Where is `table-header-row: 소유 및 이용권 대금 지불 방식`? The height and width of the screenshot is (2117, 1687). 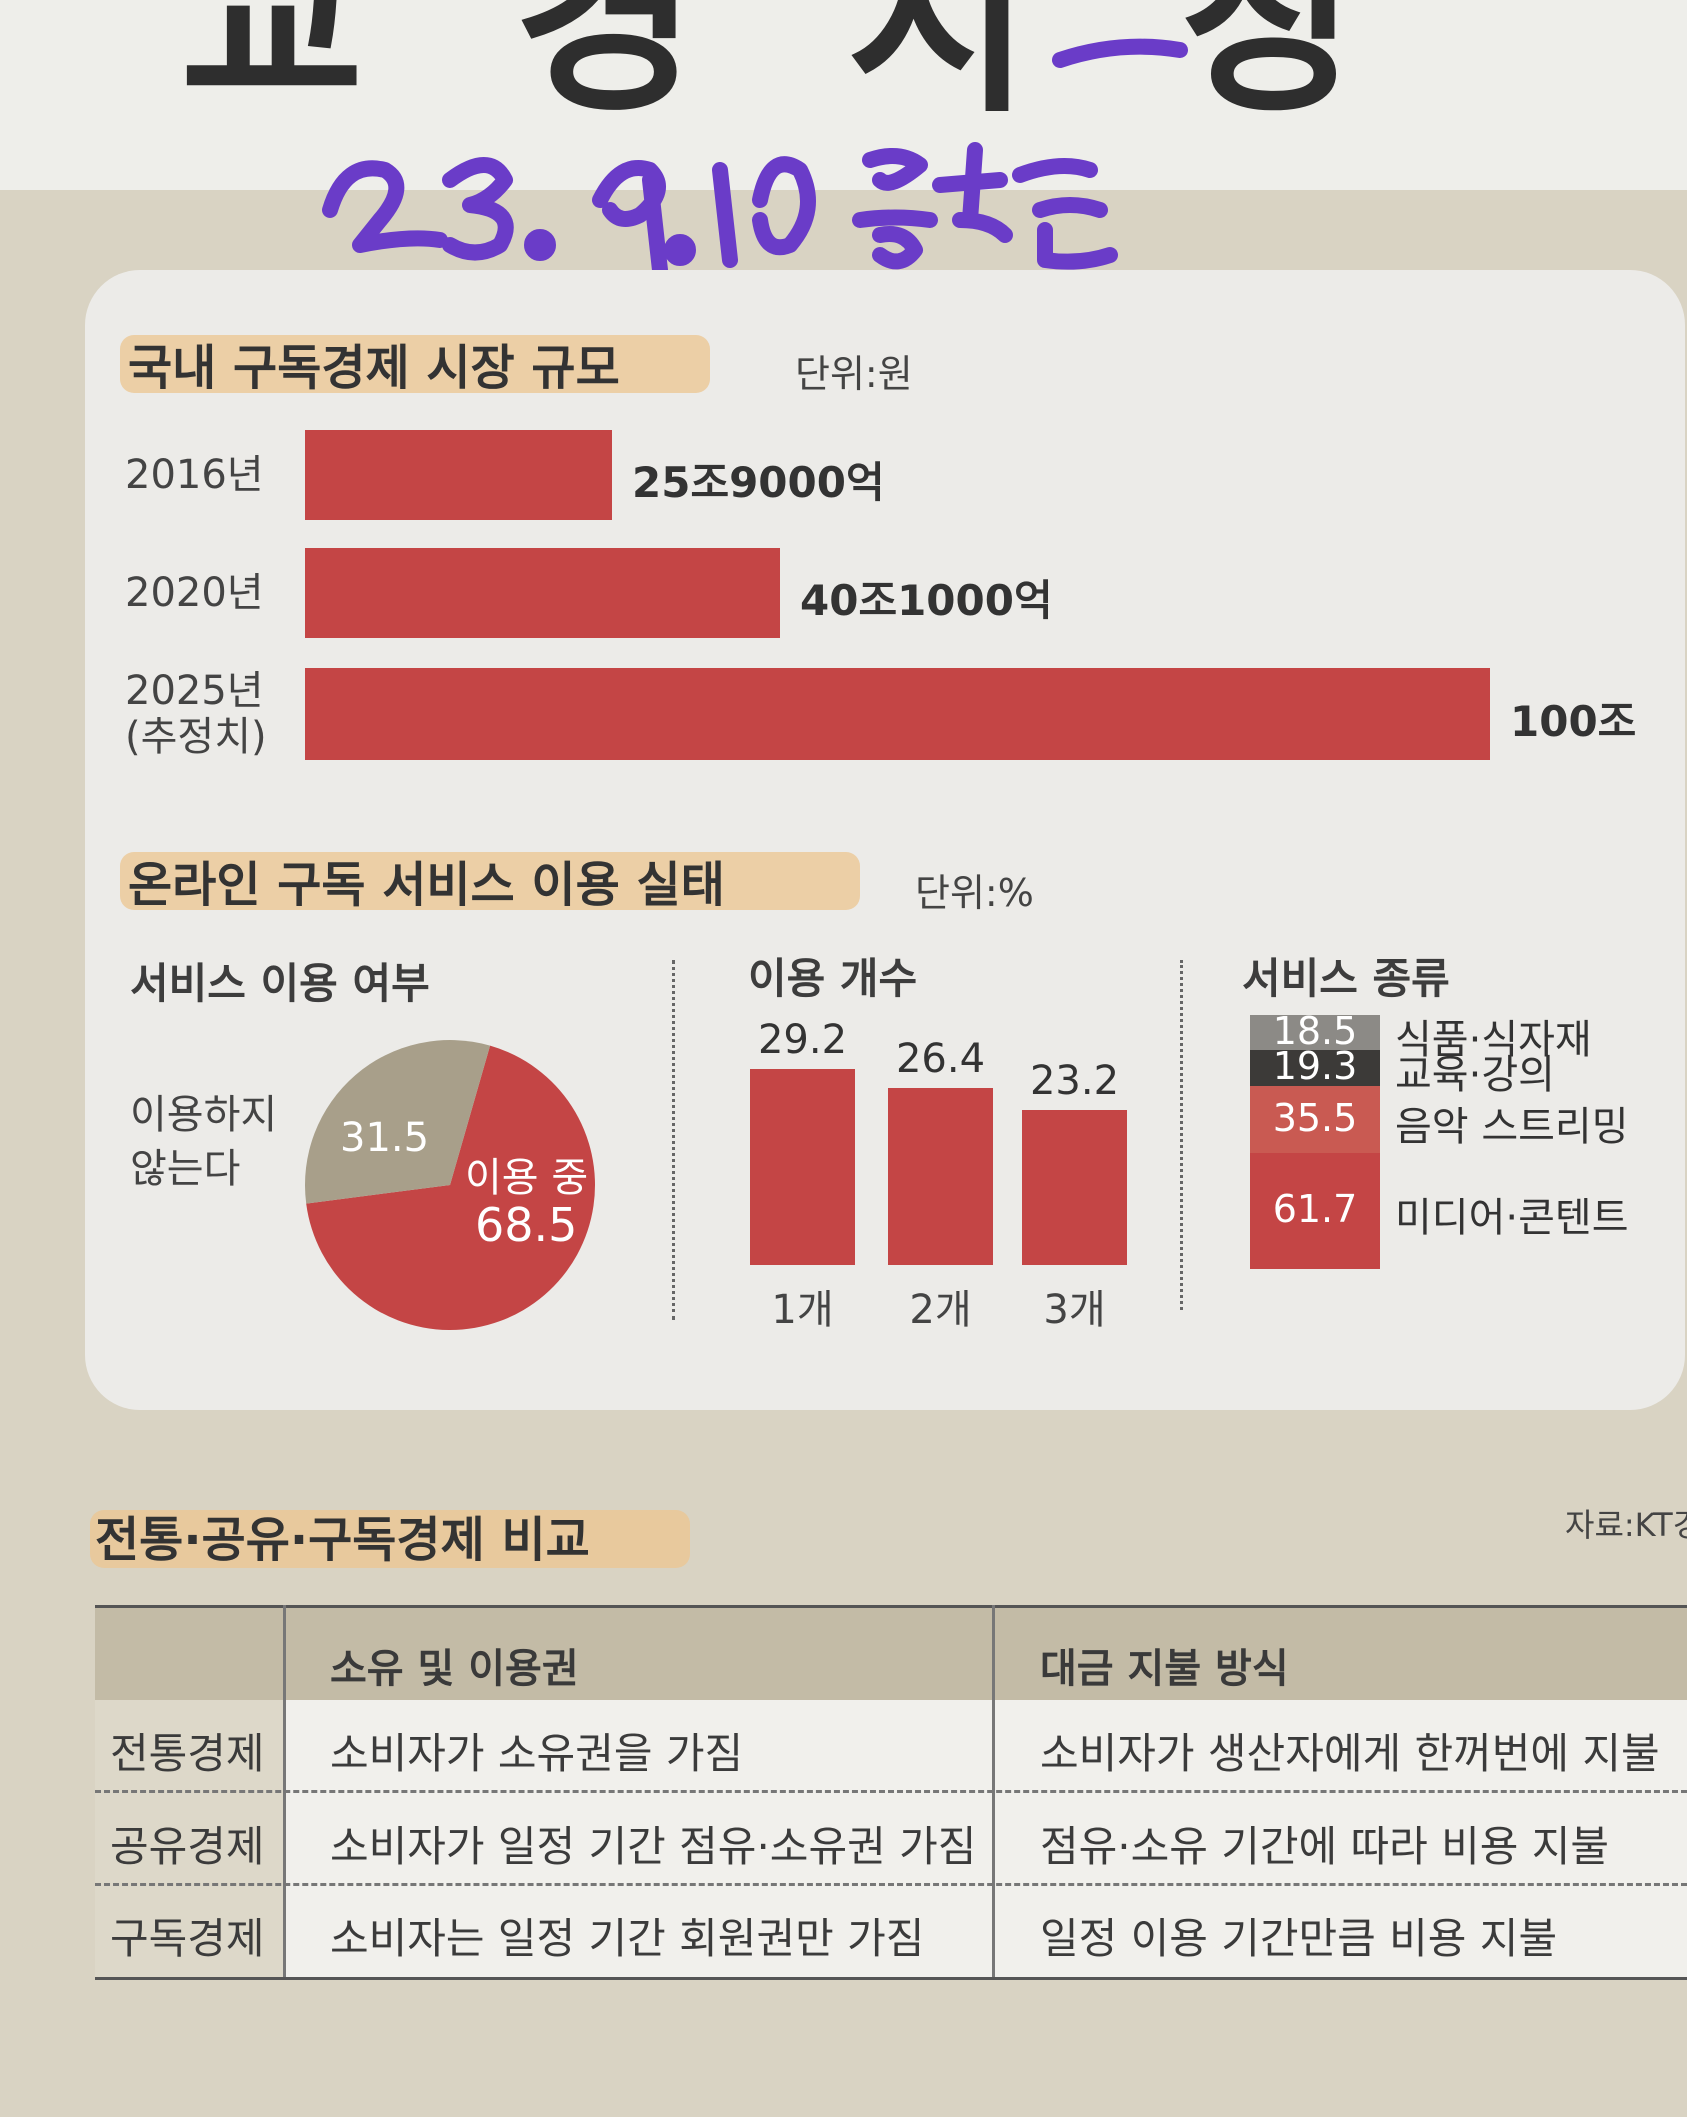 table-header-row: 소유 및 이용권 대금 지불 방식 is located at coordinates (891, 1652).